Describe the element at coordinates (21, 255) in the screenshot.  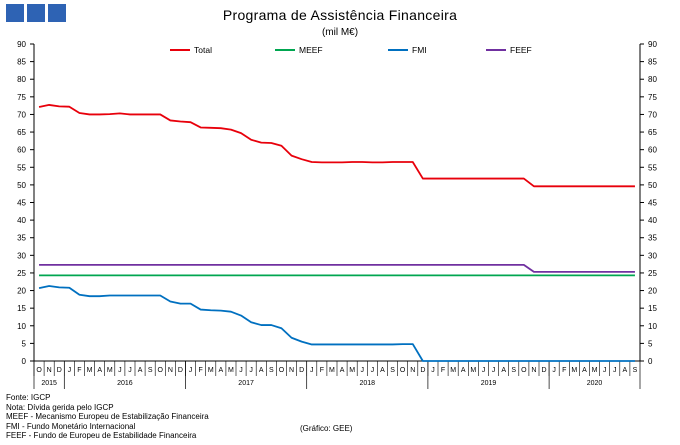
I see `y-tick-label-left: 30` at that location.